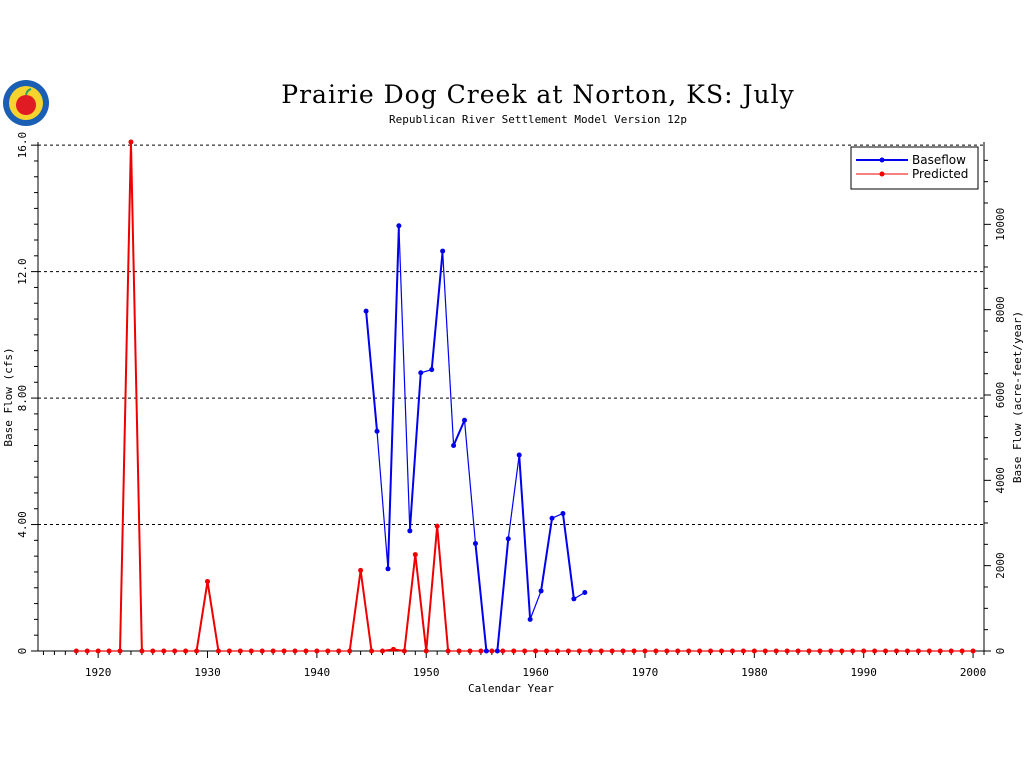 The image size is (1024, 768). What do you see at coordinates (939, 160) in the screenshot?
I see `legend-baseflow-label: Baseflow` at bounding box center [939, 160].